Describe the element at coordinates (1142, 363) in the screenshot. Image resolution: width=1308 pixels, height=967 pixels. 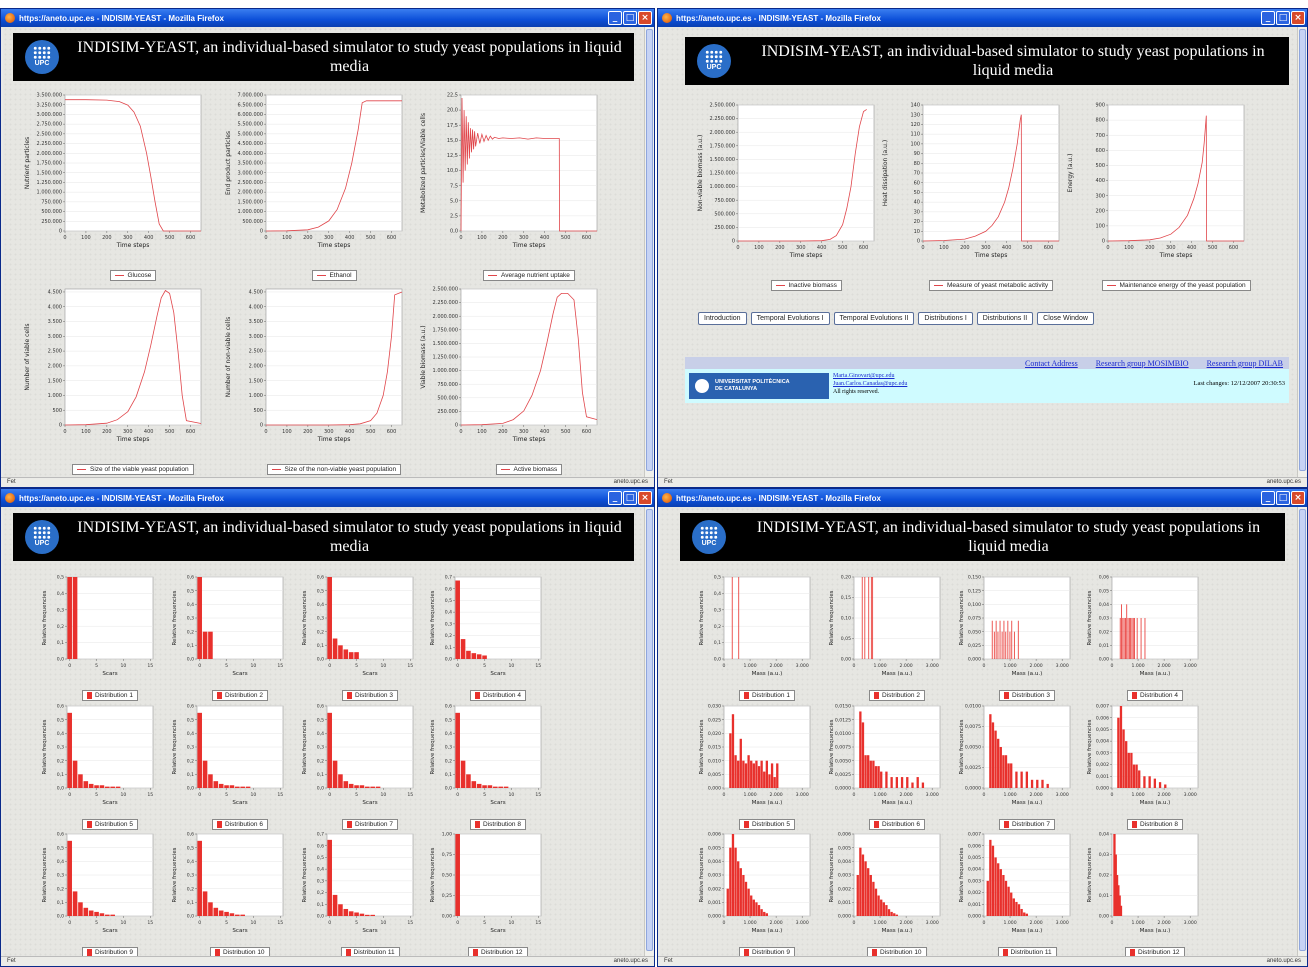
I see `mosimbio-link: Research group MOSIMBIO` at that location.